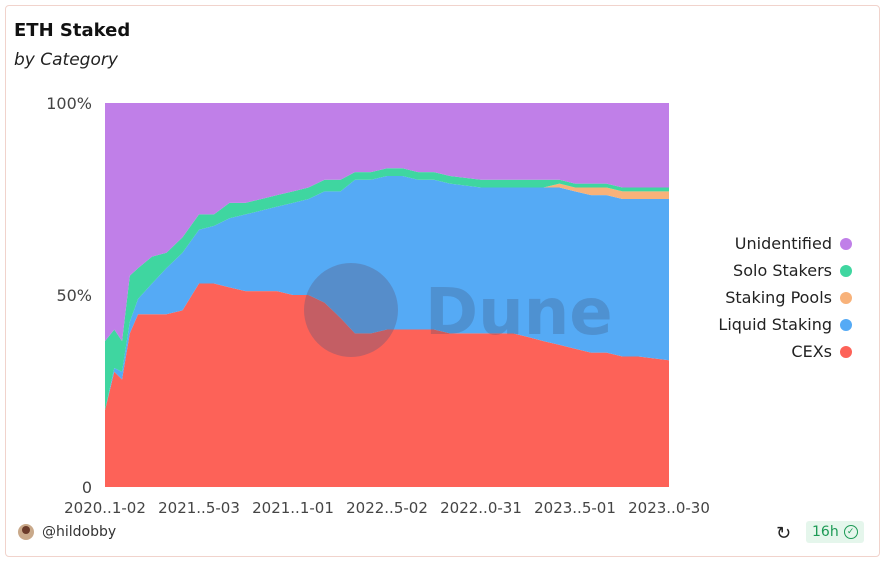 This screenshot has height=566, width=887. What do you see at coordinates (351, 310) in the screenshot?
I see `watermark-logo-icon` at bounding box center [351, 310].